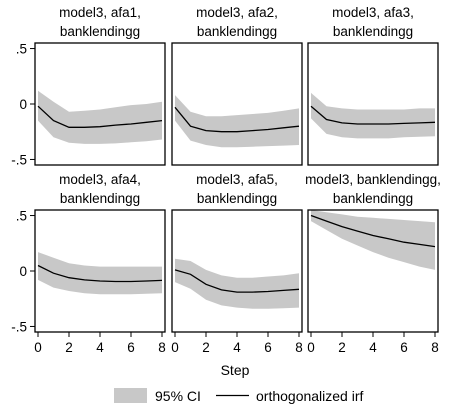 This screenshot has height=407, width=455. I want to click on panel-3: model3, afa3, banklendingg, so click(373, 85).